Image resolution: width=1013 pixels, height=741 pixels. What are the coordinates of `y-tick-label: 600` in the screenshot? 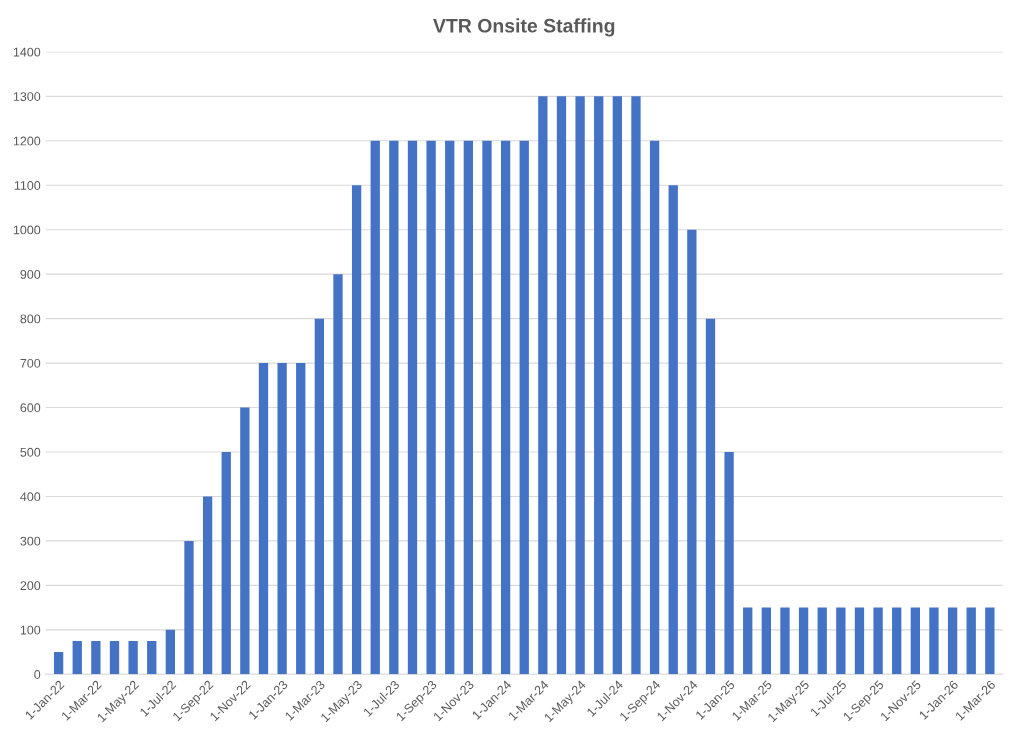 It's located at (30, 408).